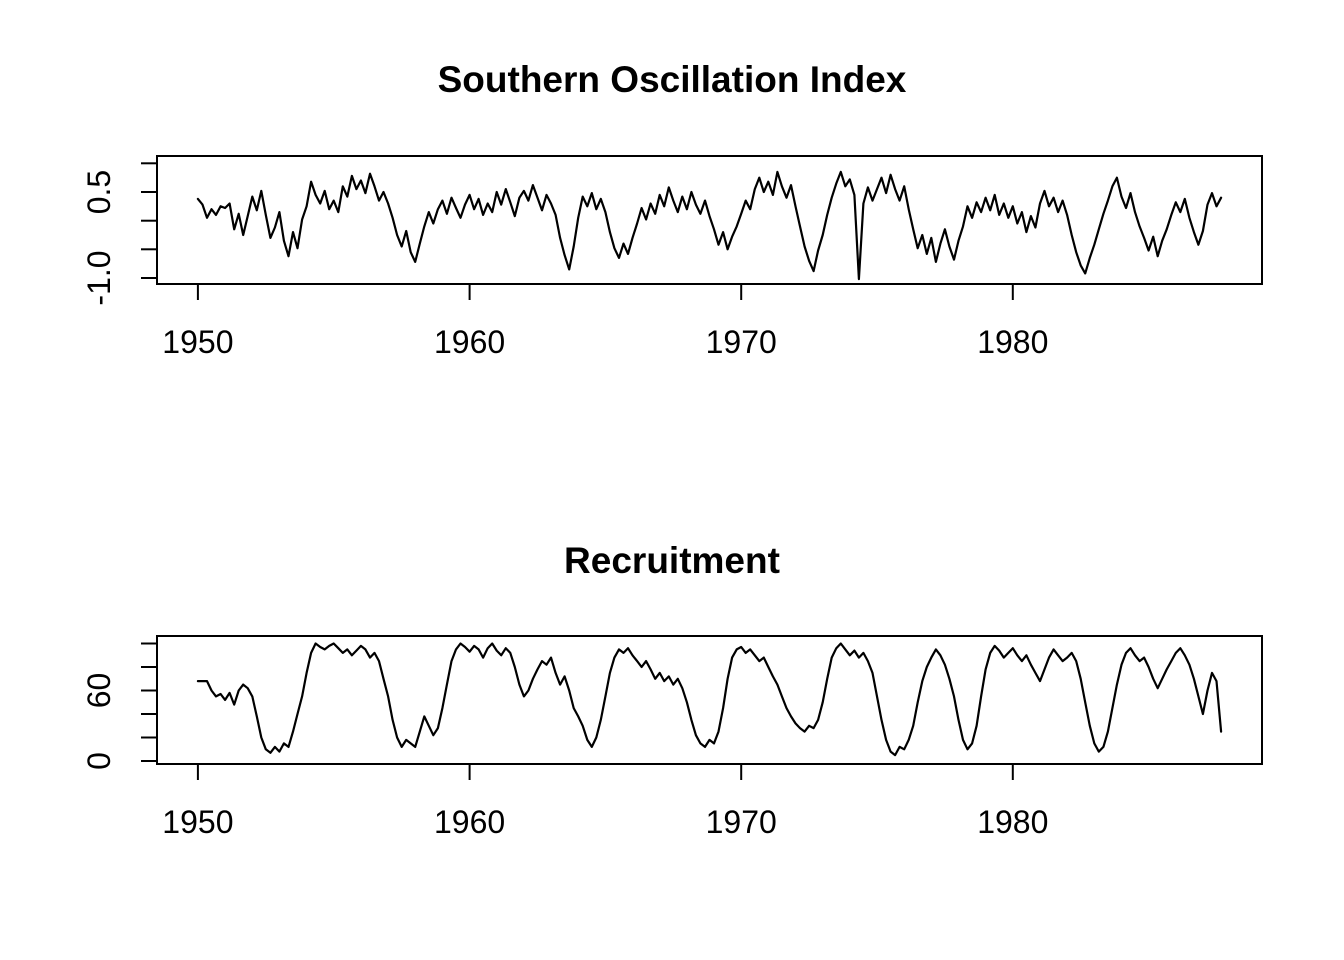 Image resolution: width=1344 pixels, height=960 pixels. I want to click on chart-title-recruitment: Recruitment, so click(672, 560).